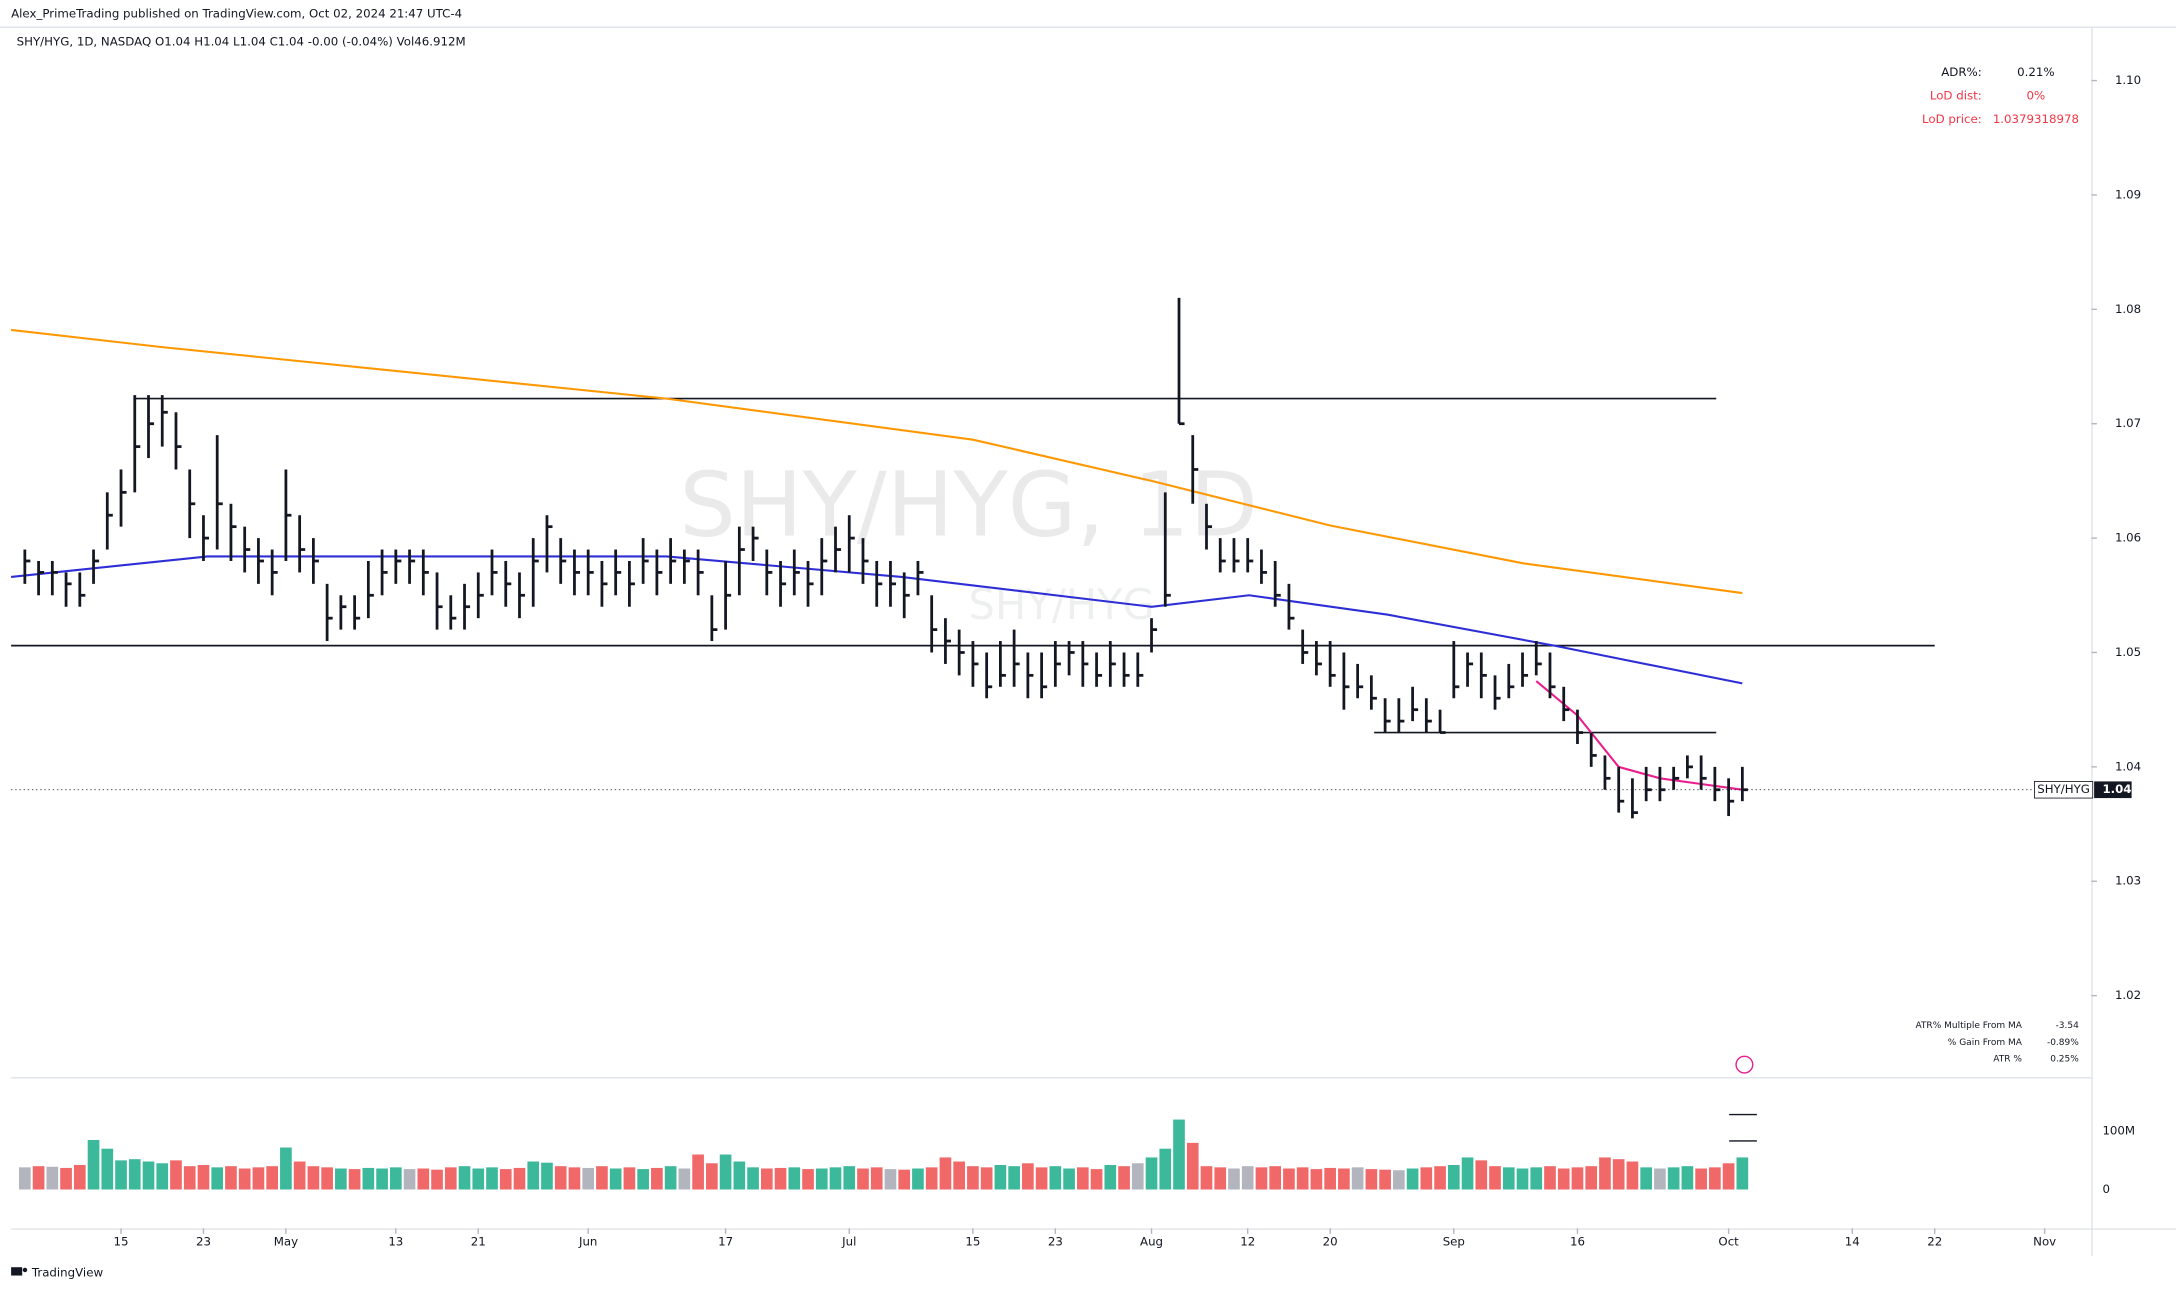 The image size is (2176, 1291). I want to click on x-tick-label: 15, so click(121, 1242).